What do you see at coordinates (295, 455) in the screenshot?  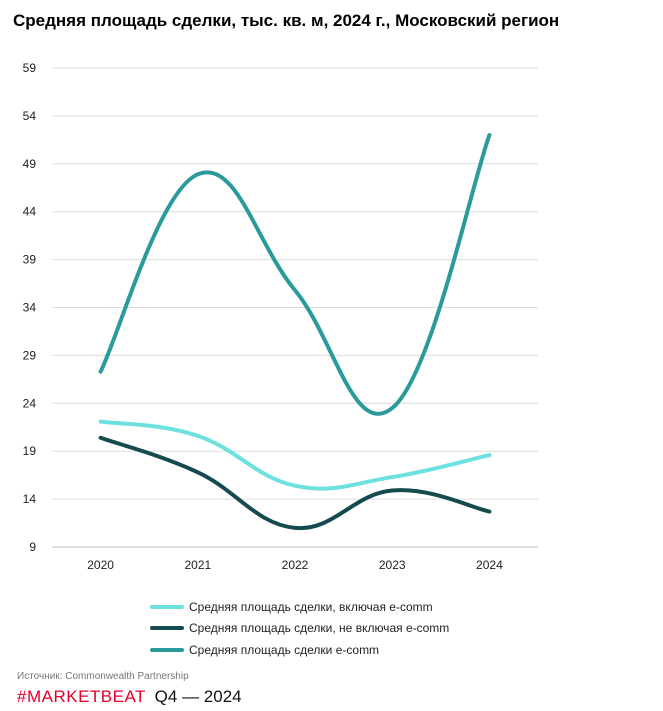 I see `series-line-incl-ecomm` at bounding box center [295, 455].